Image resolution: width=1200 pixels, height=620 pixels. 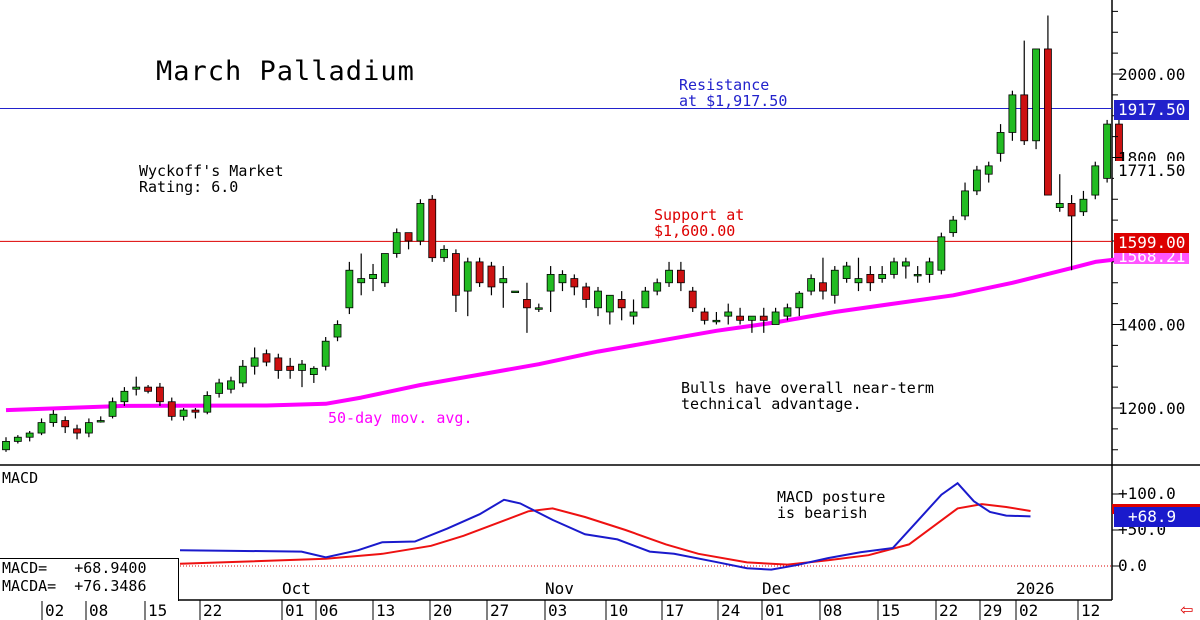 What do you see at coordinates (1151, 74) in the screenshot?
I see `price-tick-label: 2000.00` at bounding box center [1151, 74].